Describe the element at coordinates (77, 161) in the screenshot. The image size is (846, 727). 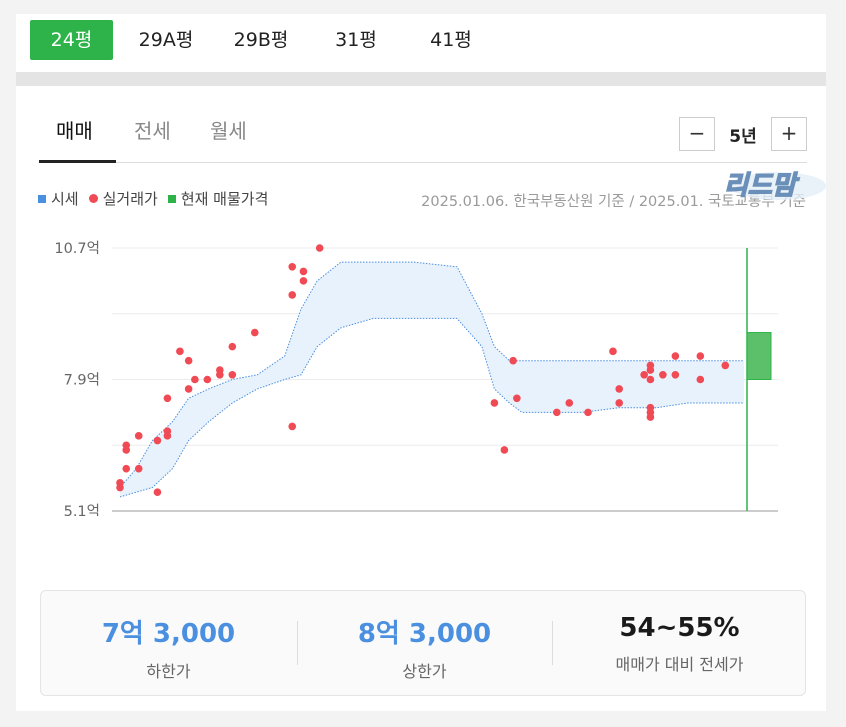
I see `active-tab-indicator` at that location.